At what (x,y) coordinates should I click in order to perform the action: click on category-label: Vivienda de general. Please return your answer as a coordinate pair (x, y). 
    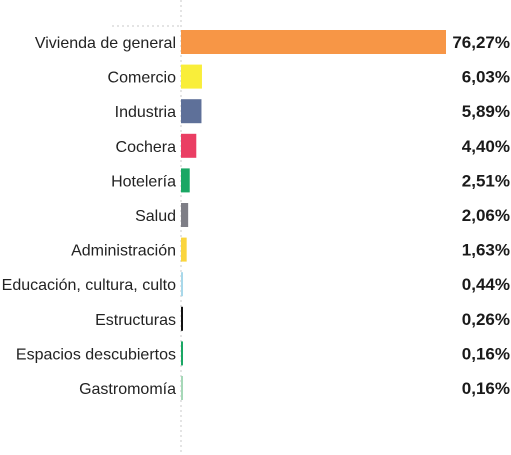
    Looking at the image, I should click on (105, 43).